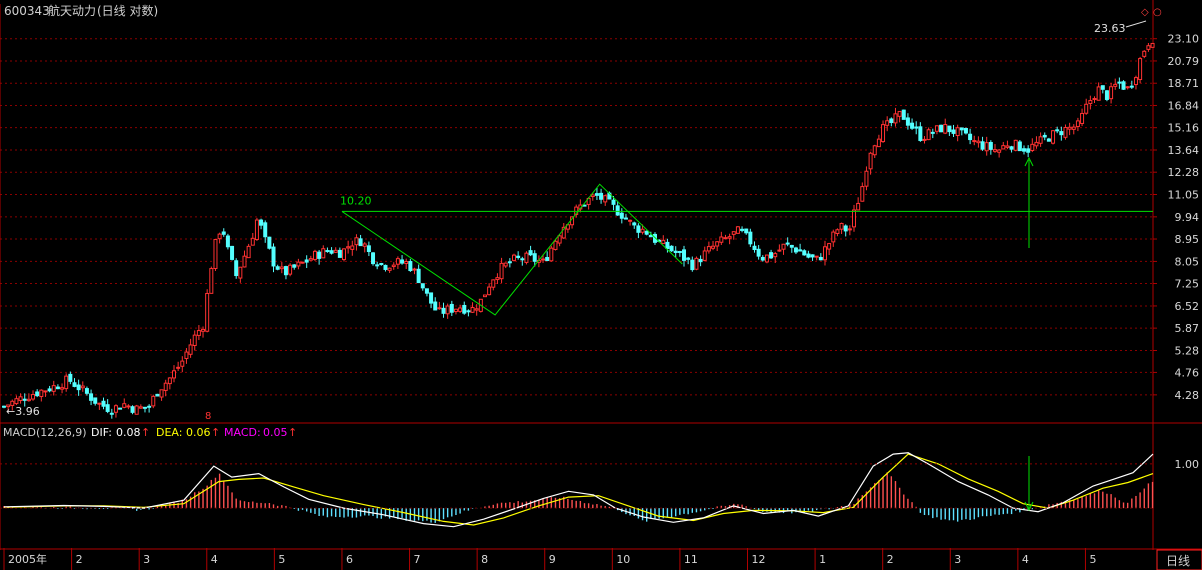 This screenshot has height=570, width=1202. I want to click on event-marker: 8, so click(208, 416).